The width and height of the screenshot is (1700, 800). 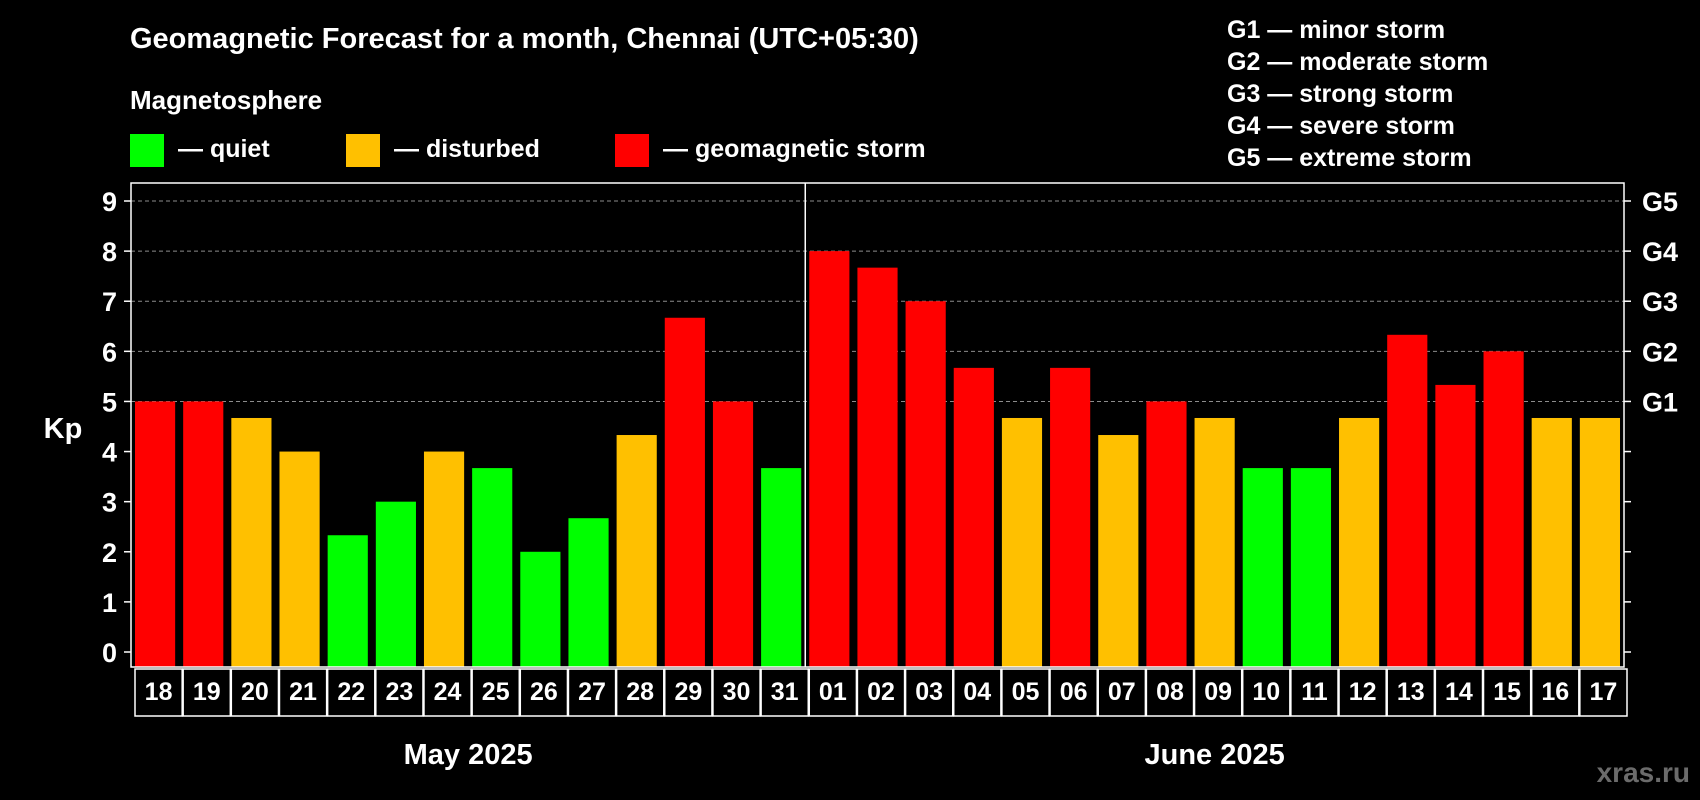 I want to click on right-tick-label-G4: G4, so click(x=1660, y=252).